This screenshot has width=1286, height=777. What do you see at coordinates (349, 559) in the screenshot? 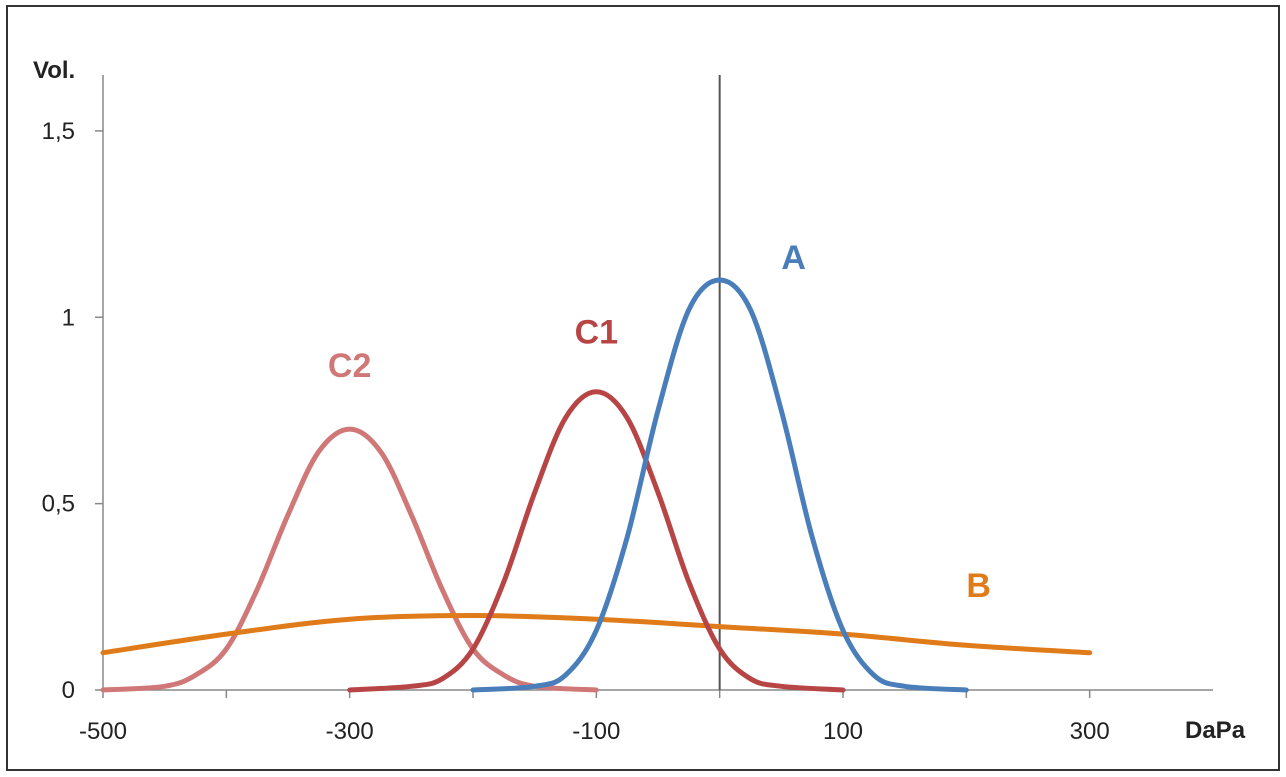
I see `series-line-c2` at bounding box center [349, 559].